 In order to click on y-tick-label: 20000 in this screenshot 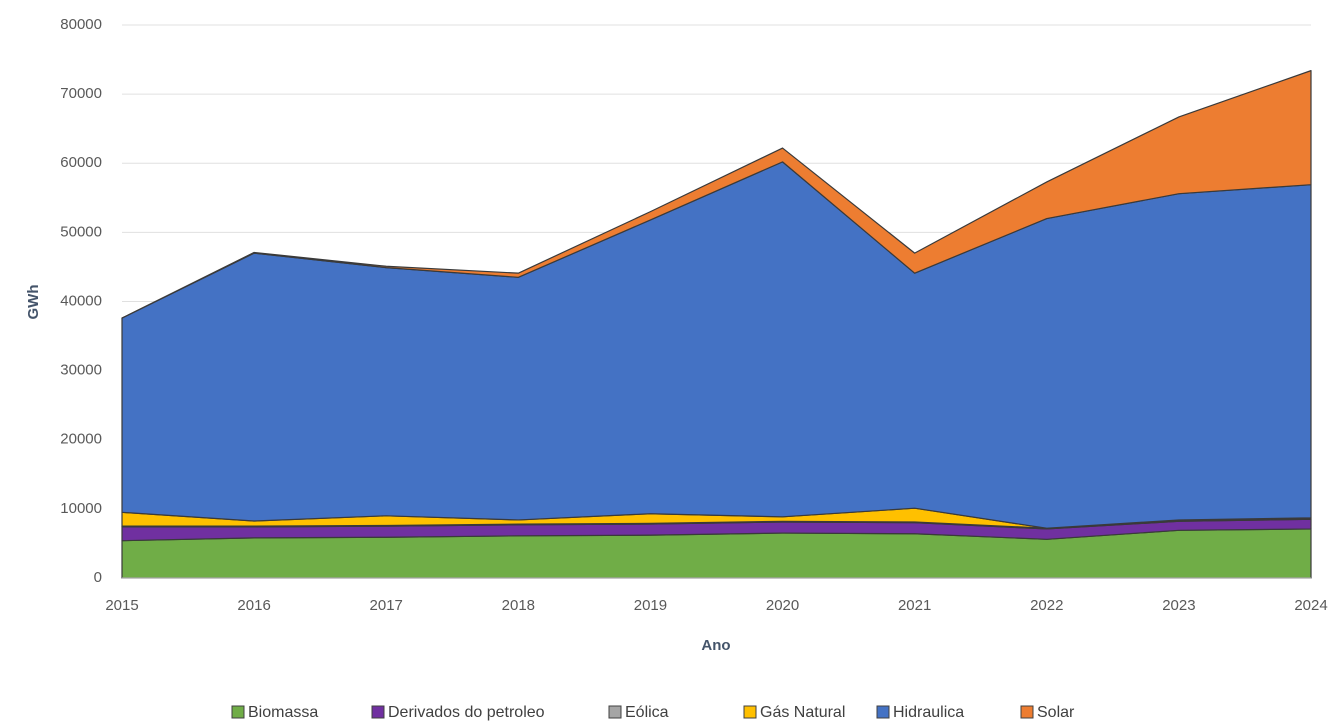, I will do `click(81, 439)`.